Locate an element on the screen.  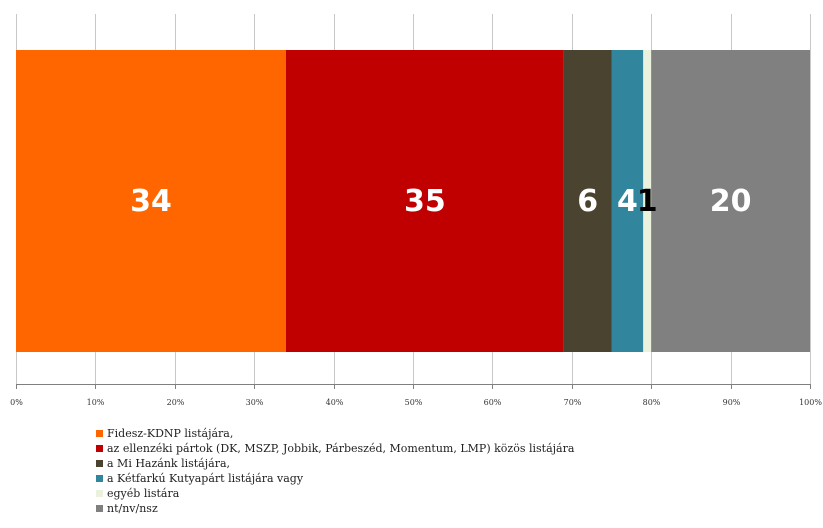
x-tick-label: 50% is located at coordinates (414, 402).